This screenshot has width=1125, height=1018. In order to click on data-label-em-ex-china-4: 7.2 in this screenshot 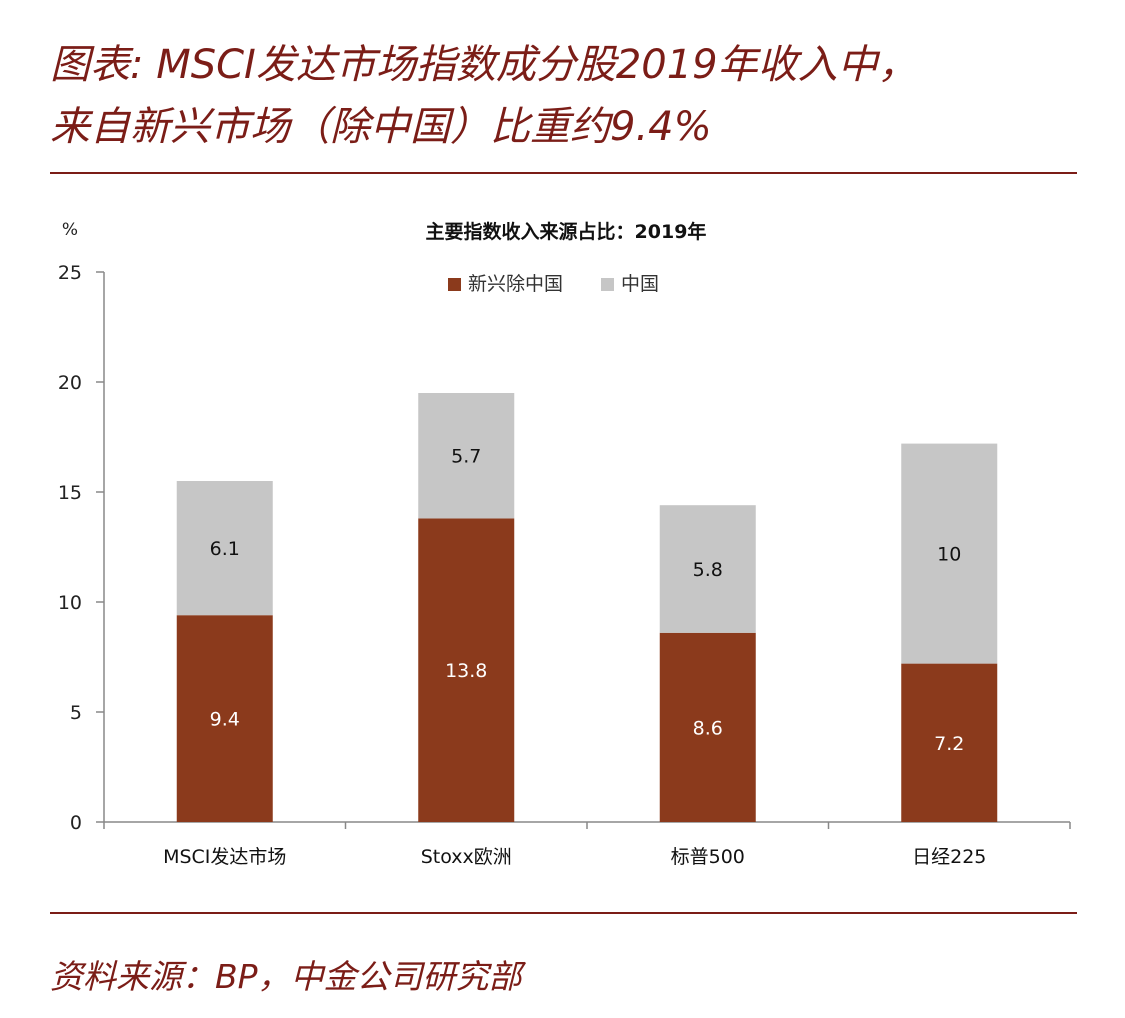, I will do `click(949, 744)`.